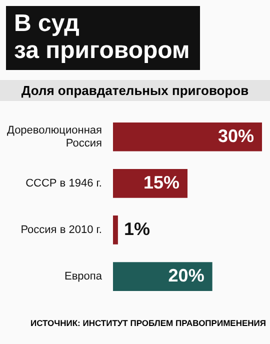 The width and height of the screenshot is (270, 344). Describe the element at coordinates (236, 136) in the screenshot. I see `data-label: 30%` at that location.